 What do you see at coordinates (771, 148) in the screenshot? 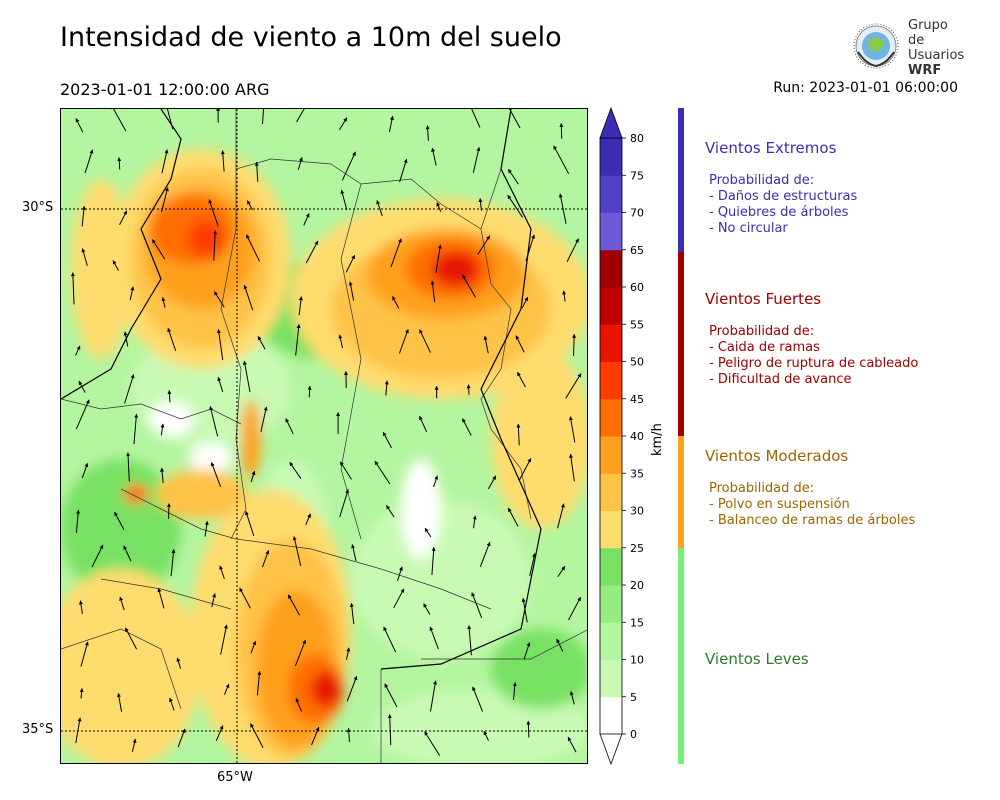
I see `category-title: Vientos Extremos` at bounding box center [771, 148].